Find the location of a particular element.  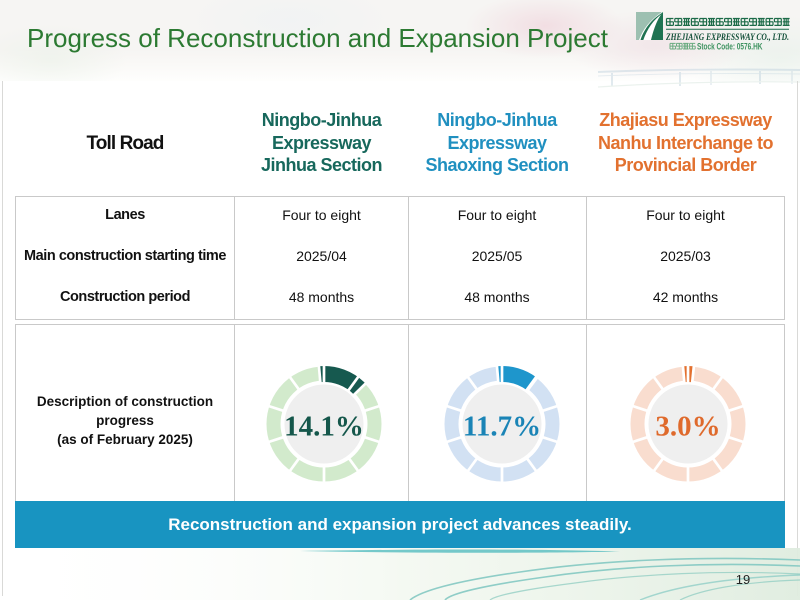

svg-text: 14.1% is located at coordinates (324, 427).